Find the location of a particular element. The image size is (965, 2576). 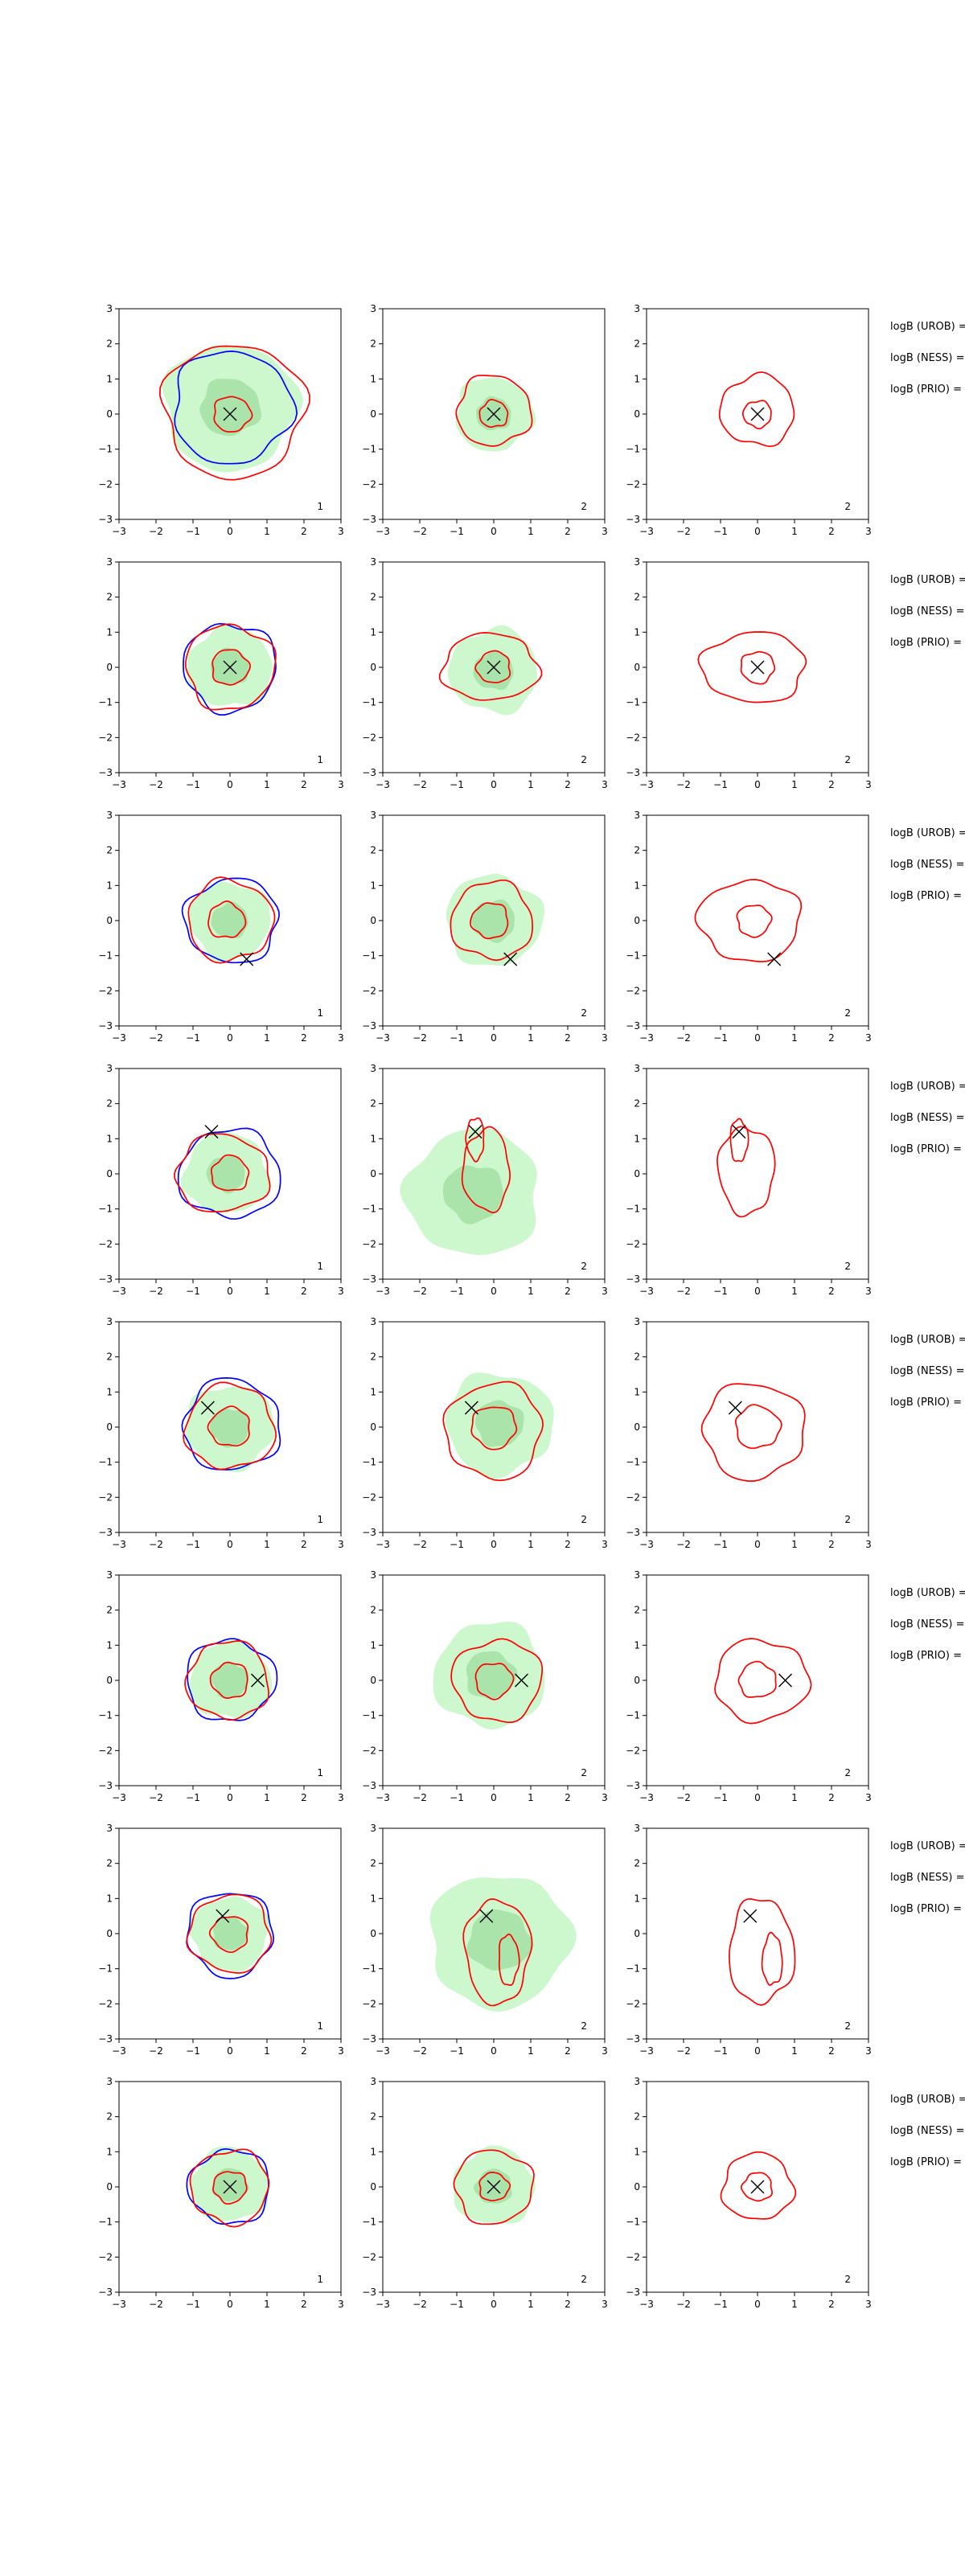

panel-r5-c2: −3−3 −2 −2 −1 −1 0 0 1 1 2 2 3 3 2 is located at coordinates (485, 1433).